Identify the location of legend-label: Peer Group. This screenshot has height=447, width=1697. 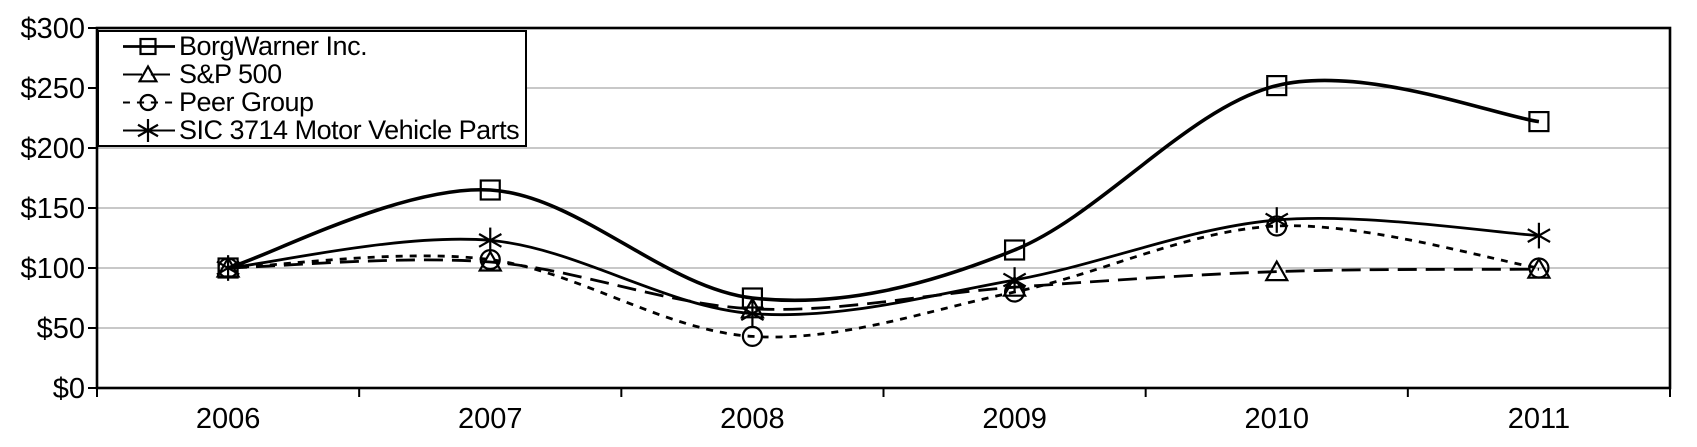
(246, 102).